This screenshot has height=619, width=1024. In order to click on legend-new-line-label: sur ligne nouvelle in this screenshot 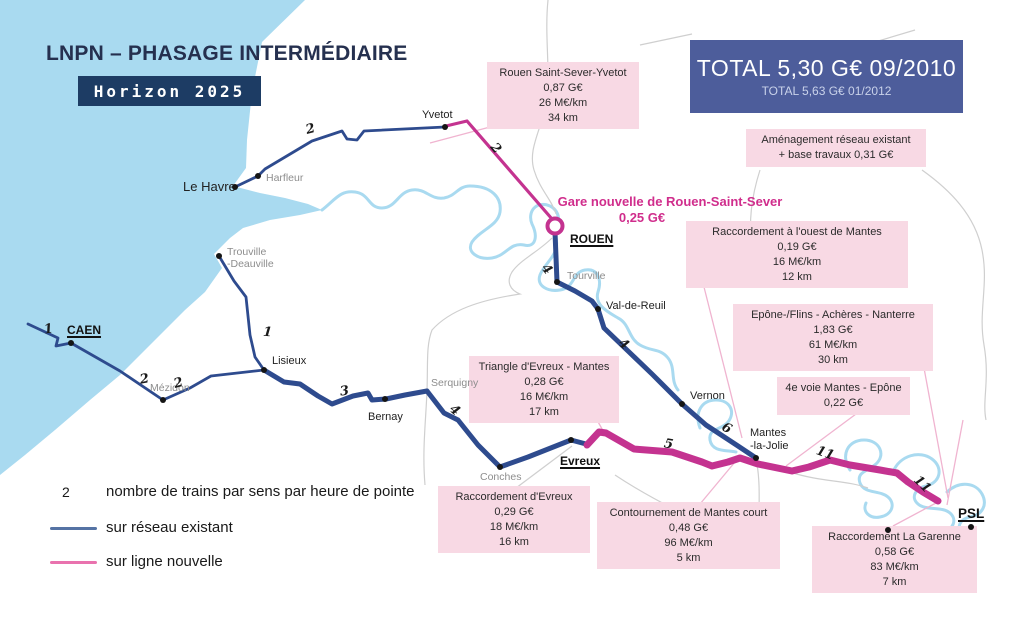, I will do `click(164, 561)`.